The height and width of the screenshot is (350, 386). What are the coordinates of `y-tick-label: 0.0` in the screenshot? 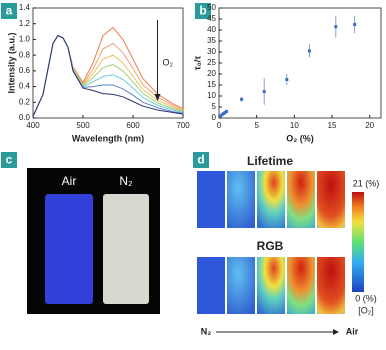 It's located at (25, 117).